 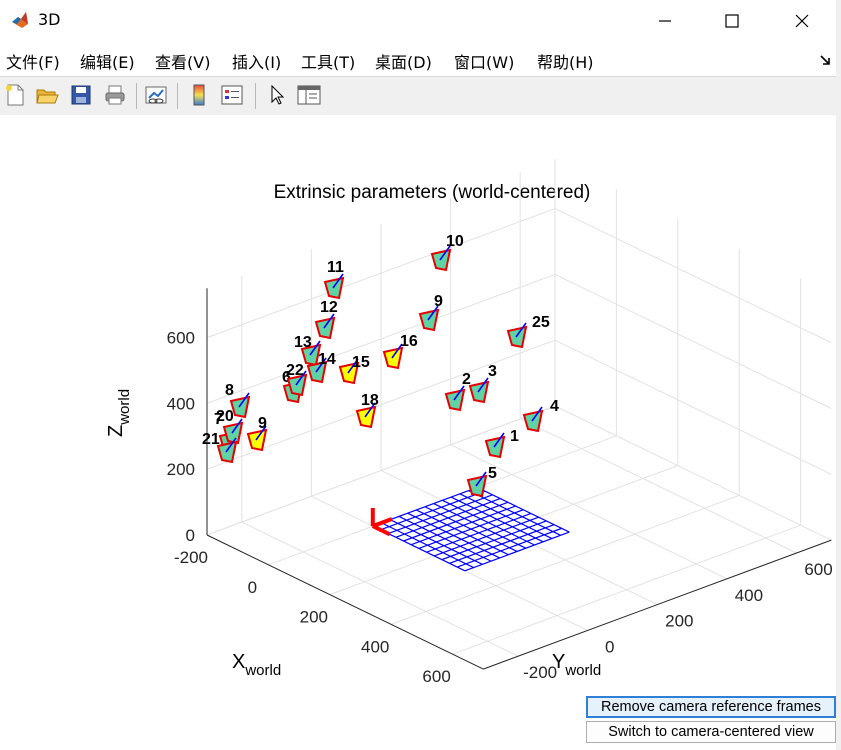 I want to click on open-file-button, so click(x=47, y=95).